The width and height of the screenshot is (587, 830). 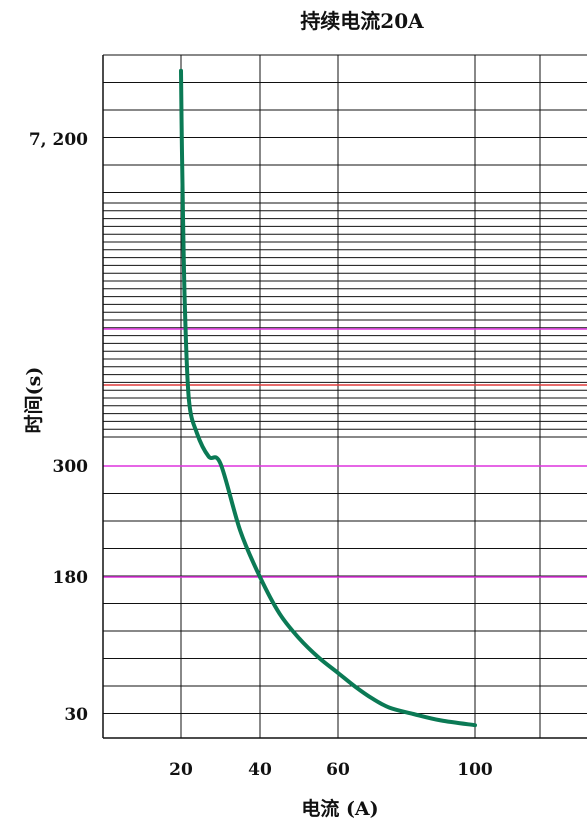 I want to click on x-tick-label: 20, so click(x=181, y=770).